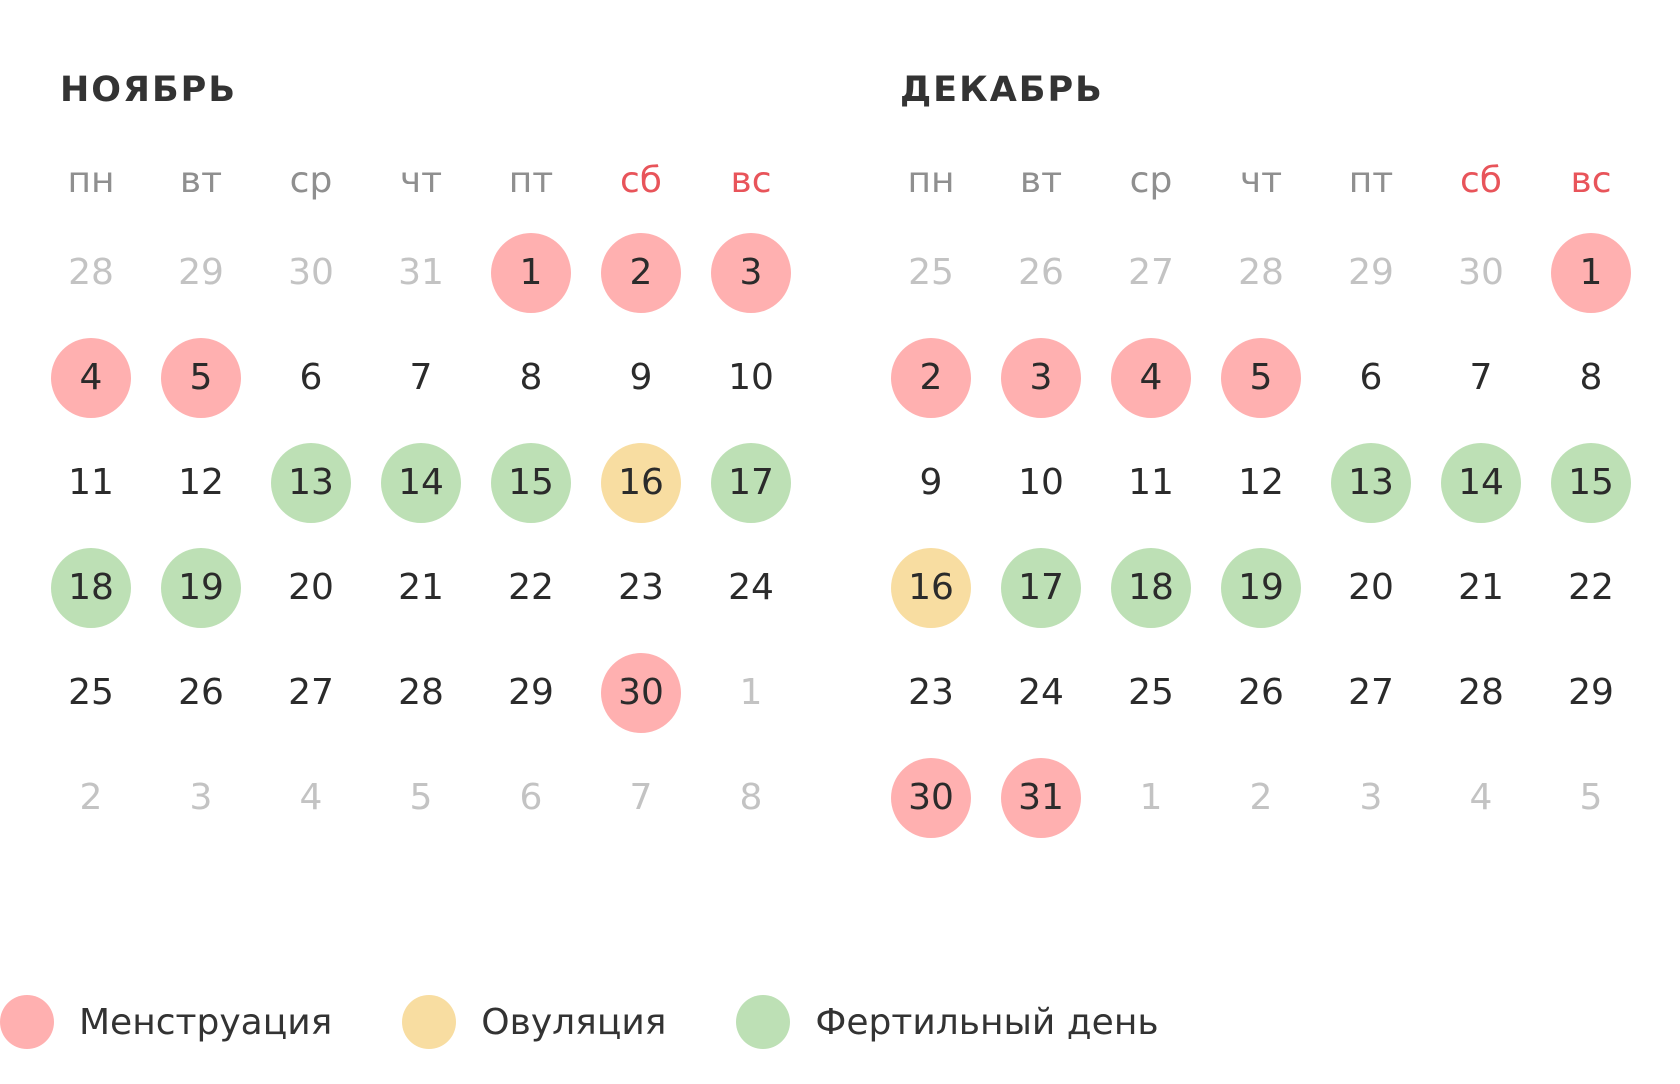 This screenshot has width=1680, height=1084. Describe the element at coordinates (1041, 797) in the screenshot. I see `day-menstruation: 31` at that location.